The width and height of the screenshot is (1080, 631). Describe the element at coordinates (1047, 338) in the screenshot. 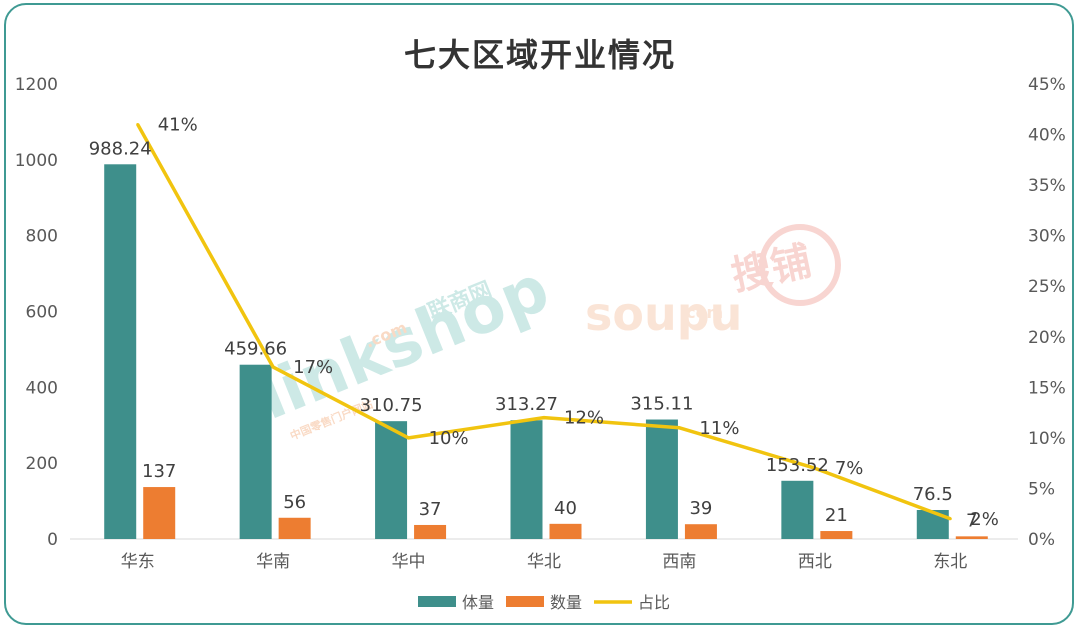

I see `right-axis-tick-label: 20%` at that location.